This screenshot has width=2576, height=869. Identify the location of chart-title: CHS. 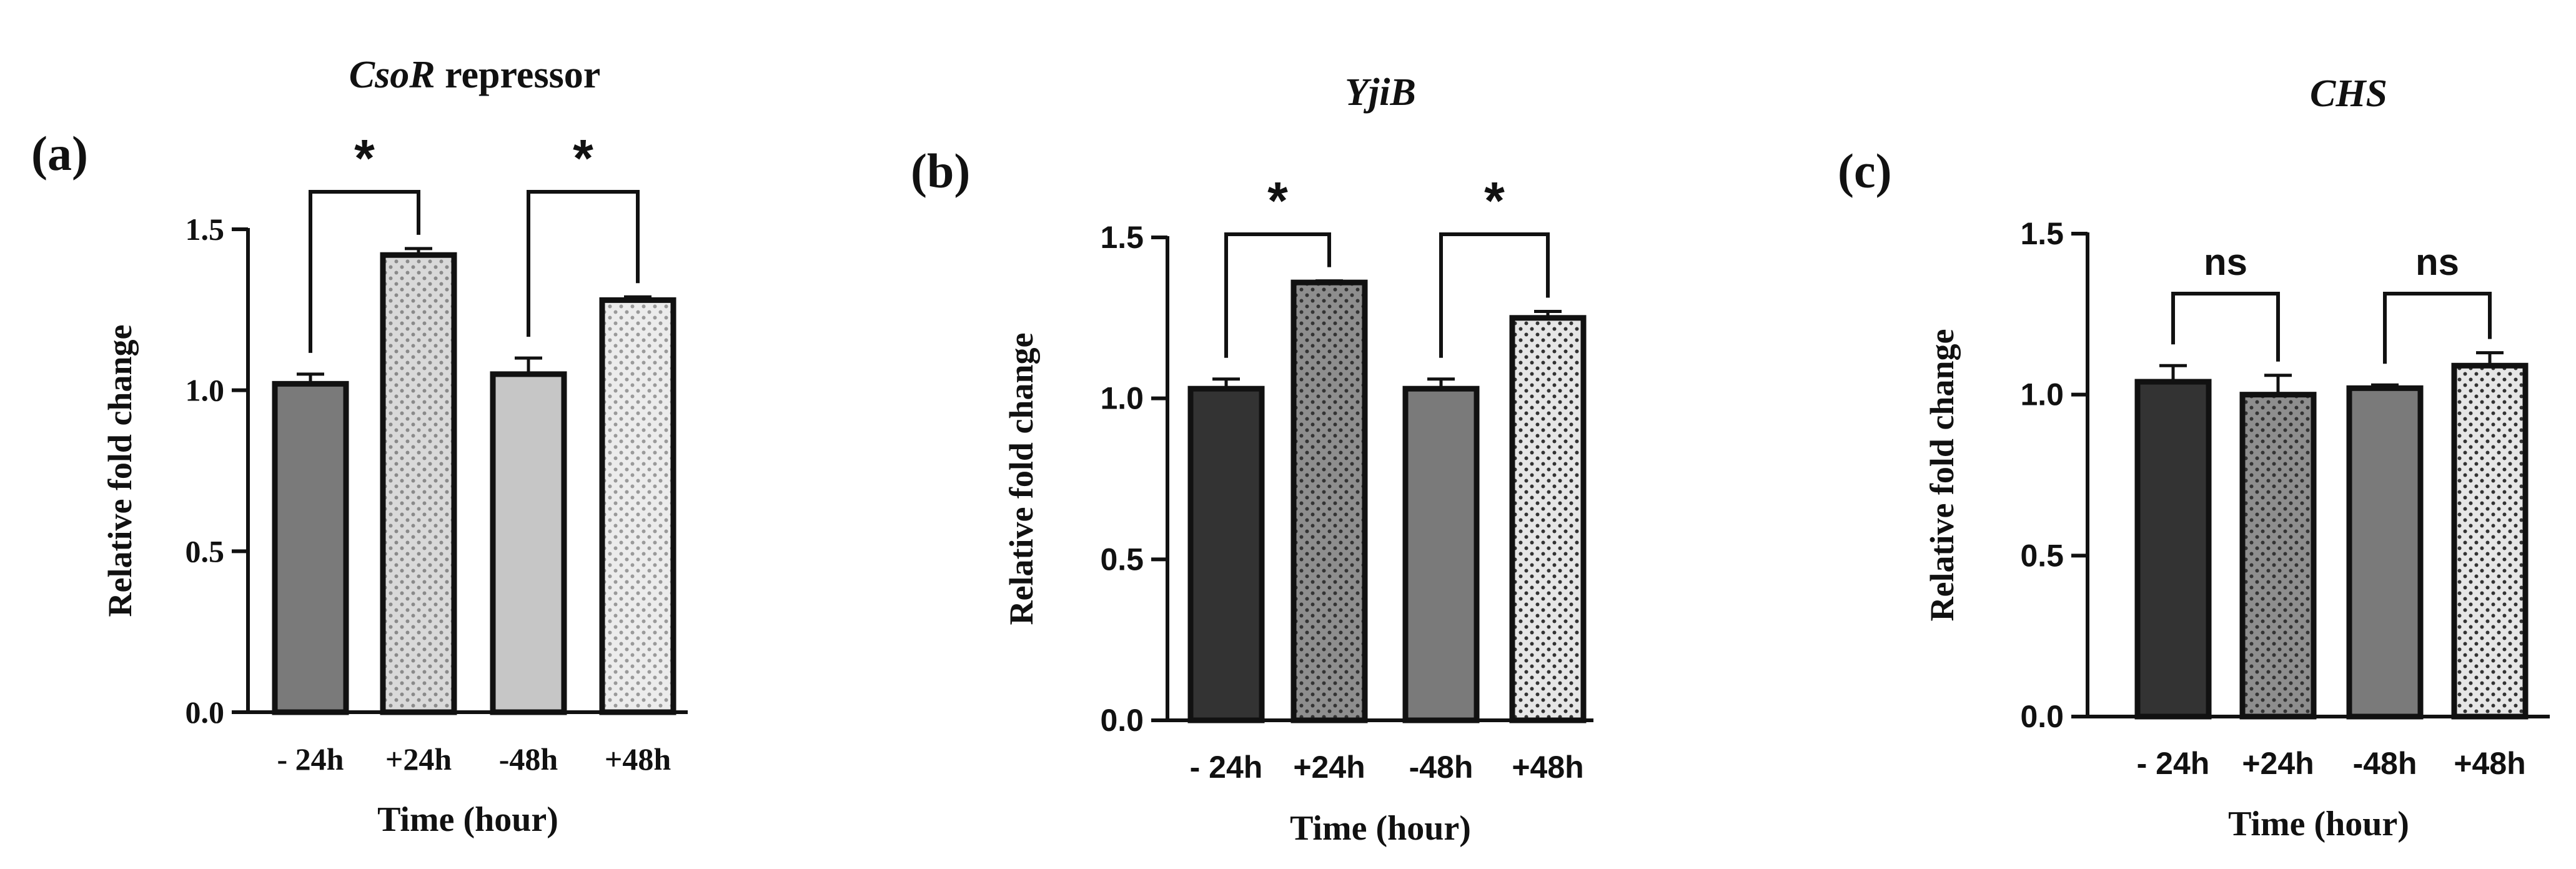
(2348, 94).